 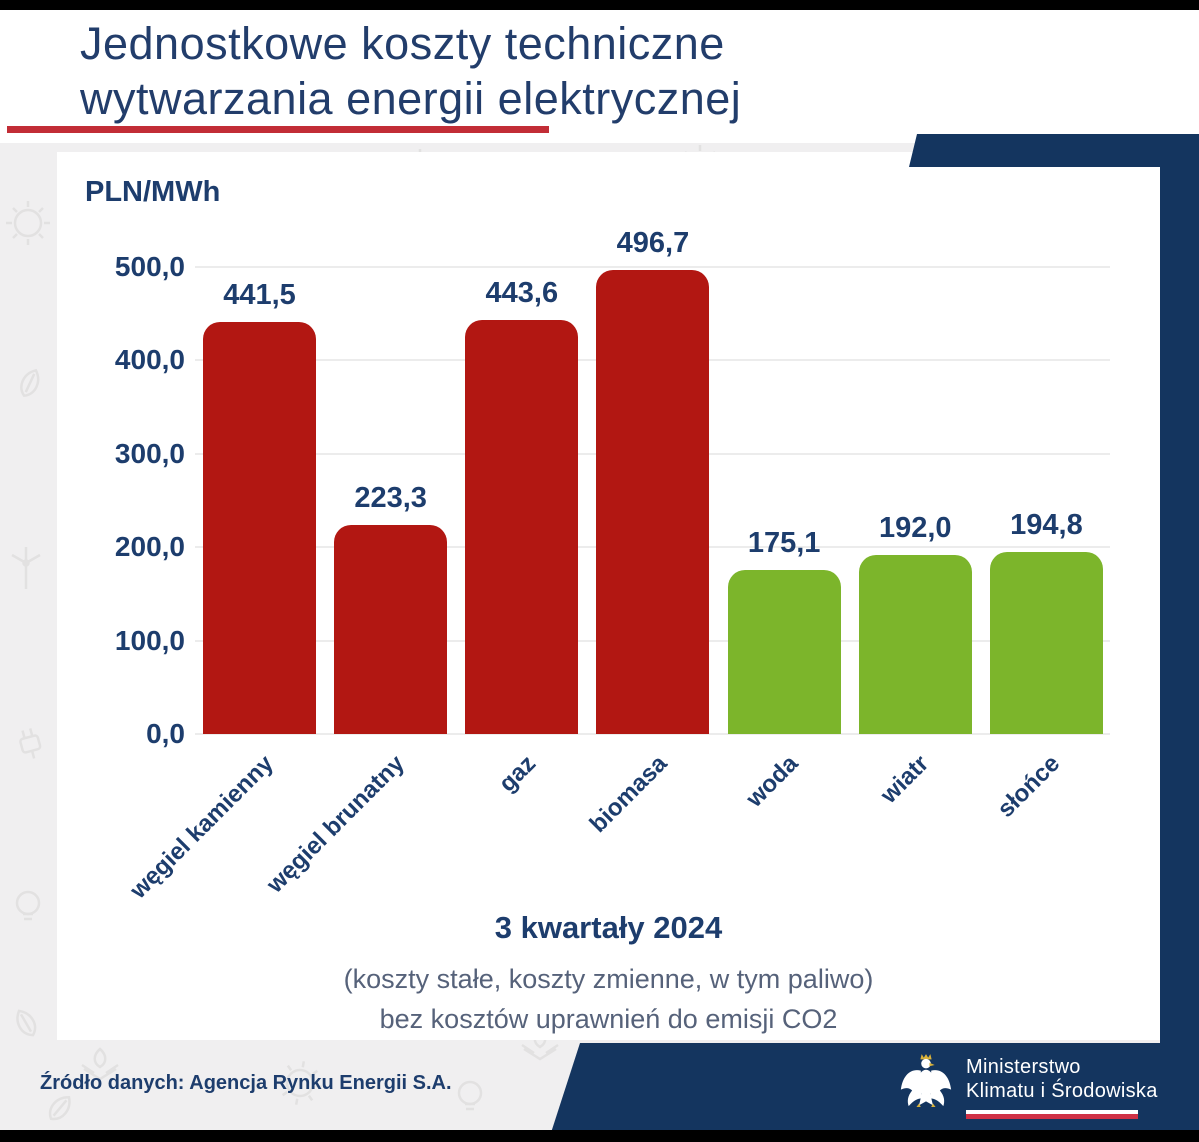 What do you see at coordinates (201, 827) in the screenshot?
I see `bar-category-label: węgiel kamienny` at bounding box center [201, 827].